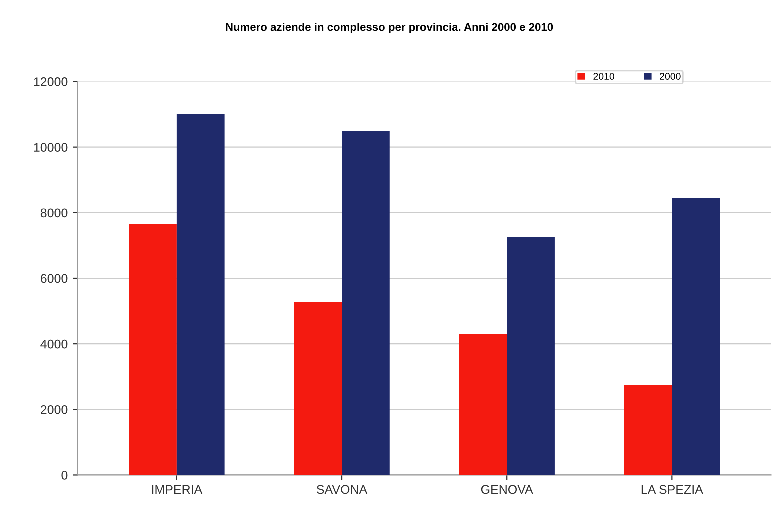  What do you see at coordinates (507, 489) in the screenshot?
I see `x-tick-label: GENOVA` at bounding box center [507, 489].